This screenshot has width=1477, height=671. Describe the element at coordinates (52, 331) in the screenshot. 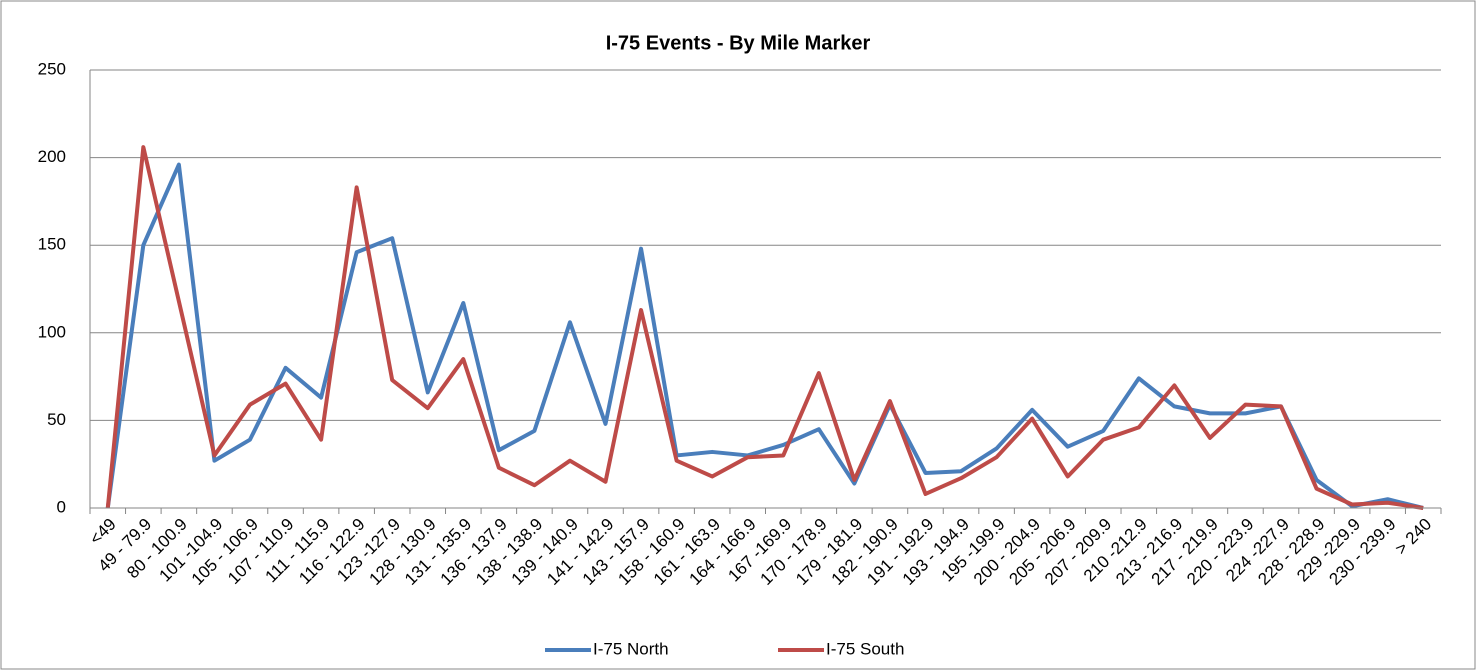

I see `y-tick-label: 100` at that location.